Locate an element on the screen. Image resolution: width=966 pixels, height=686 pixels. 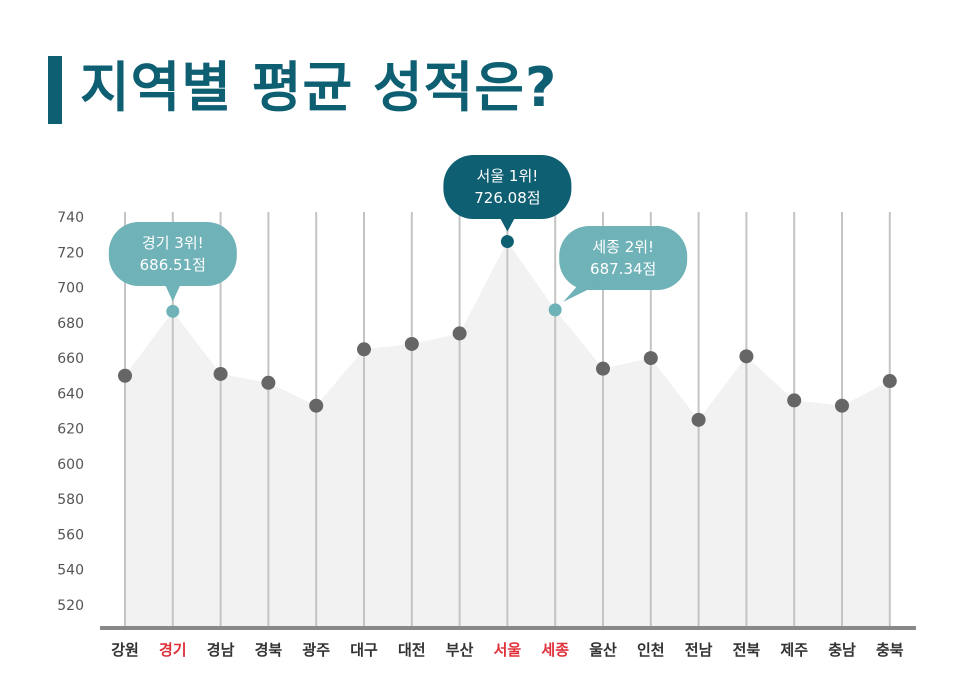
callout-score-label: 686.51점 is located at coordinates (173, 265).